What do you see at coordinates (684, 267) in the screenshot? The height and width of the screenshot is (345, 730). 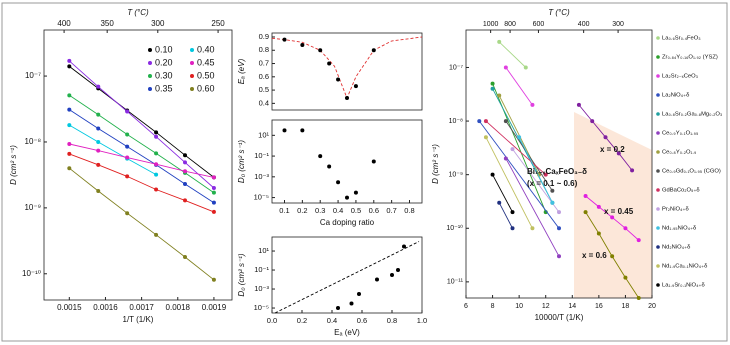 I see `legend-label: Nd₁.₉Ca₀.₁NiO₄₊δ` at bounding box center [684, 267].